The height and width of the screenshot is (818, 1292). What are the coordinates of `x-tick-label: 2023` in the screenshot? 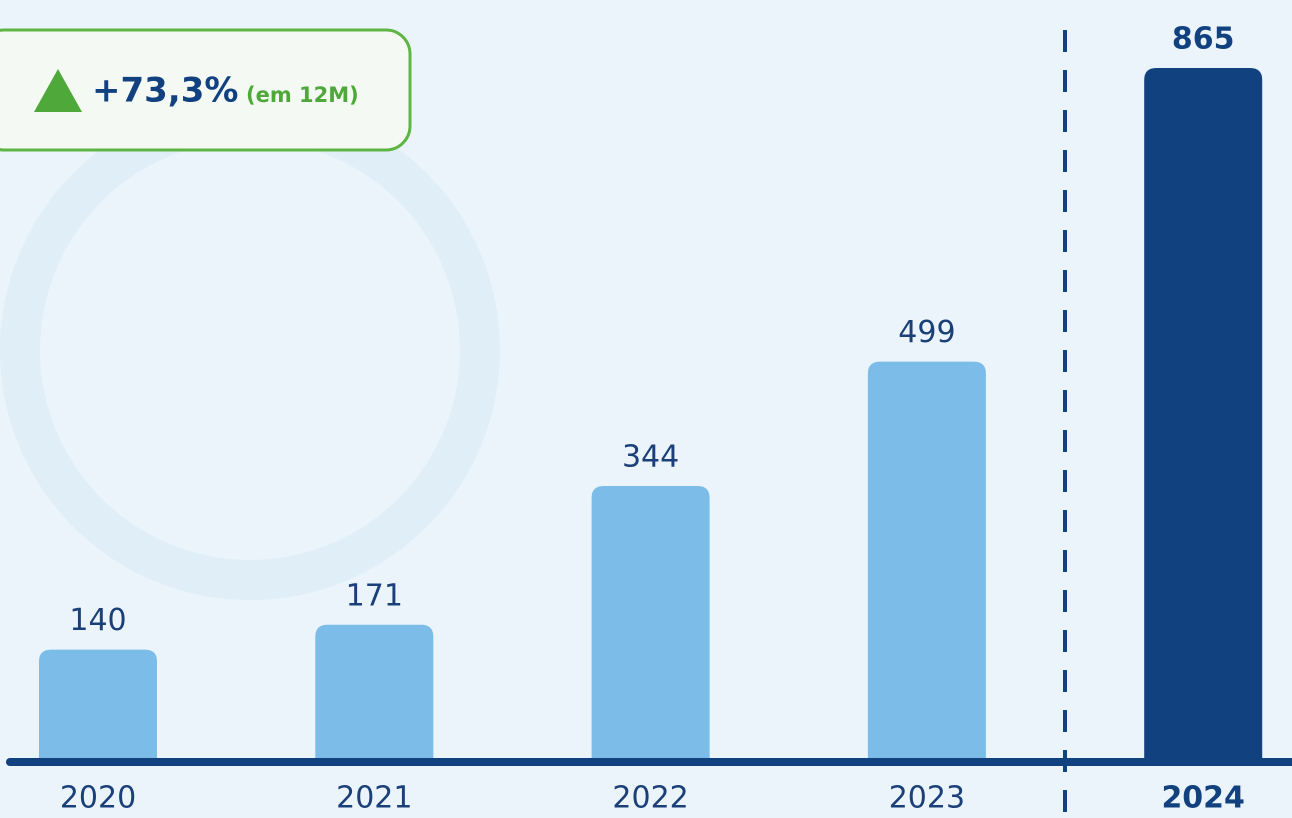 It's located at (927, 798).